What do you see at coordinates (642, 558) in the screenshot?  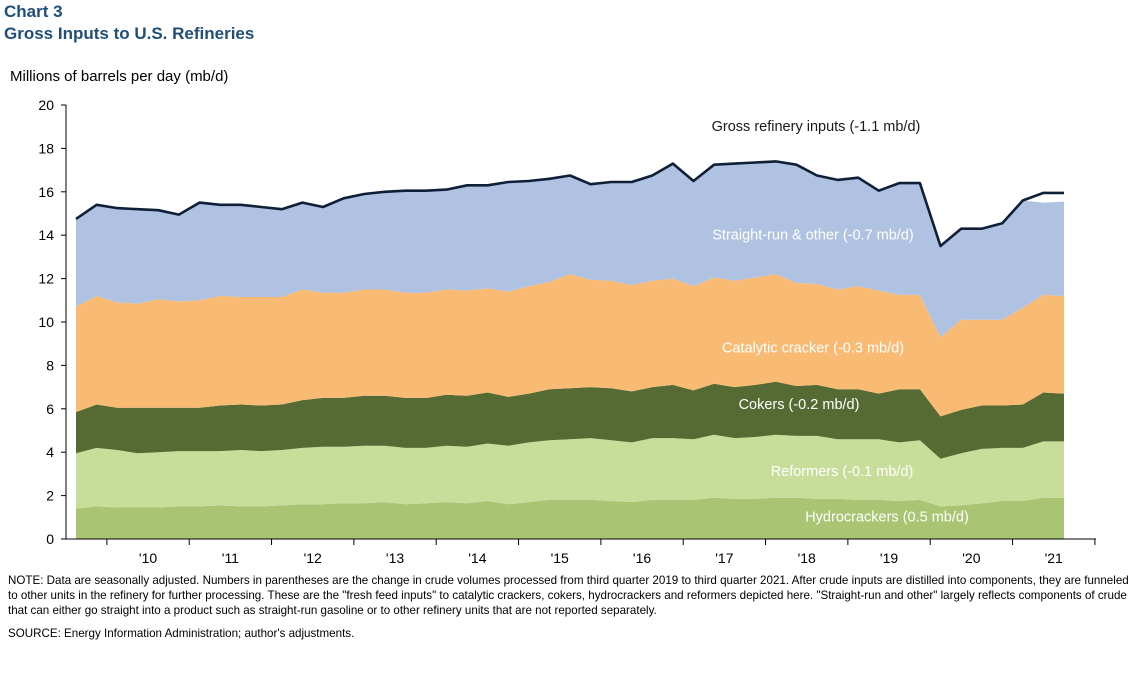 I see `x-tick-label: '16` at bounding box center [642, 558].